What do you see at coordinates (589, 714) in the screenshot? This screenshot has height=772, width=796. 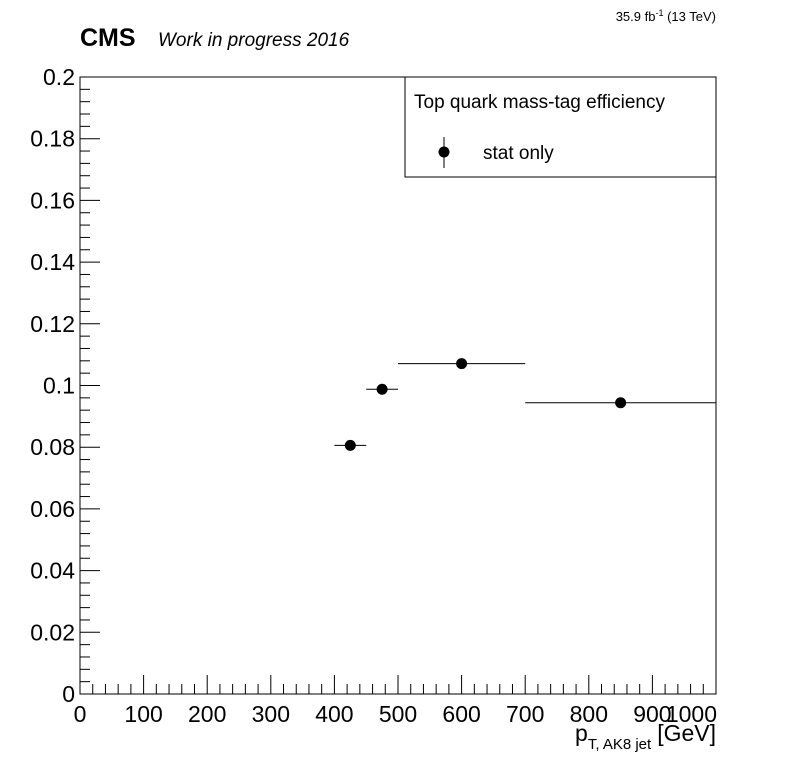 I see `x-tick-label: 800` at bounding box center [589, 714].